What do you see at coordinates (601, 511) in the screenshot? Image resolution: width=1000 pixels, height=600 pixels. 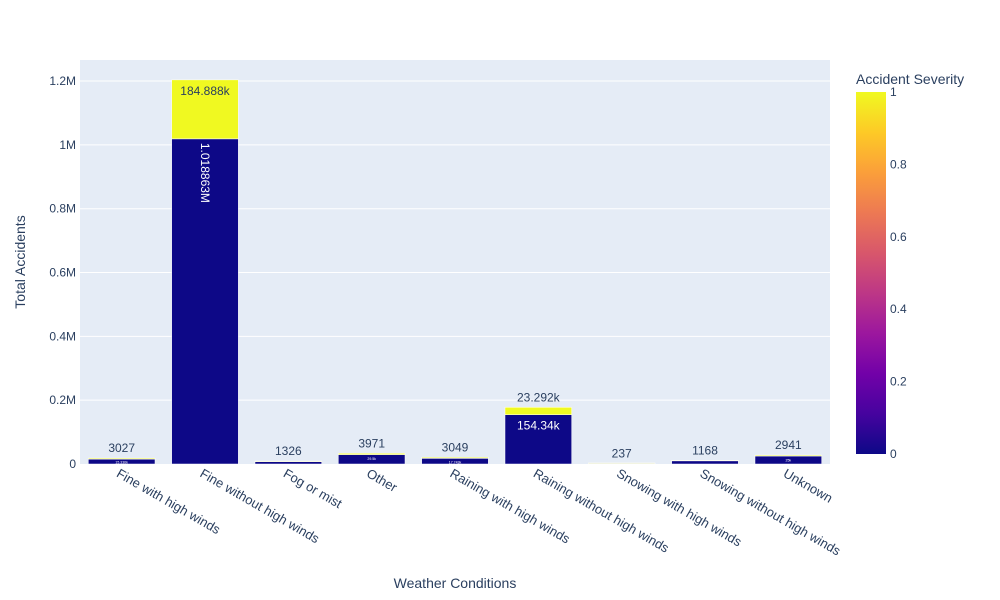 I see `x-tick-label: Raining without high winds` at bounding box center [601, 511].